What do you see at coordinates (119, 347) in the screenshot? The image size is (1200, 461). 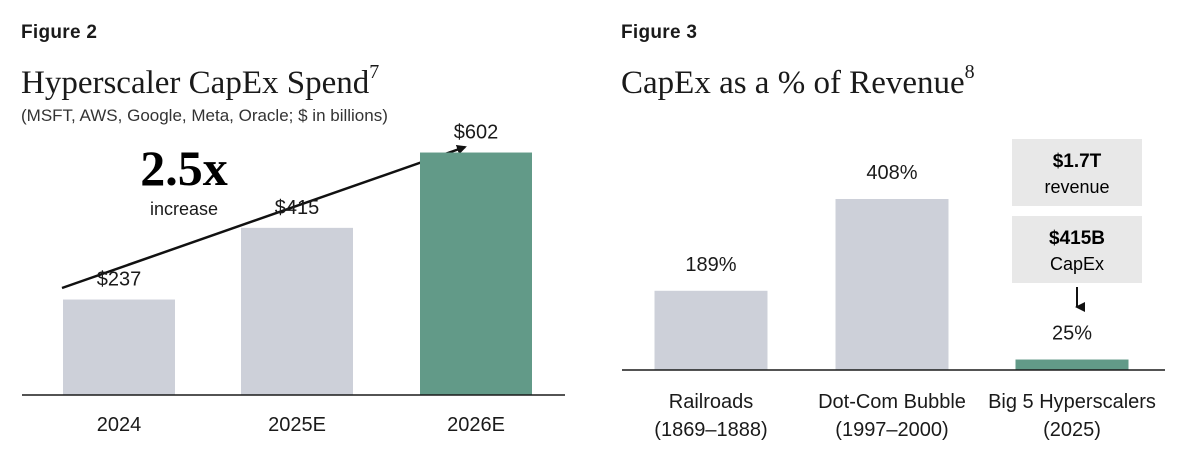 I see `bar-2024` at bounding box center [119, 347].